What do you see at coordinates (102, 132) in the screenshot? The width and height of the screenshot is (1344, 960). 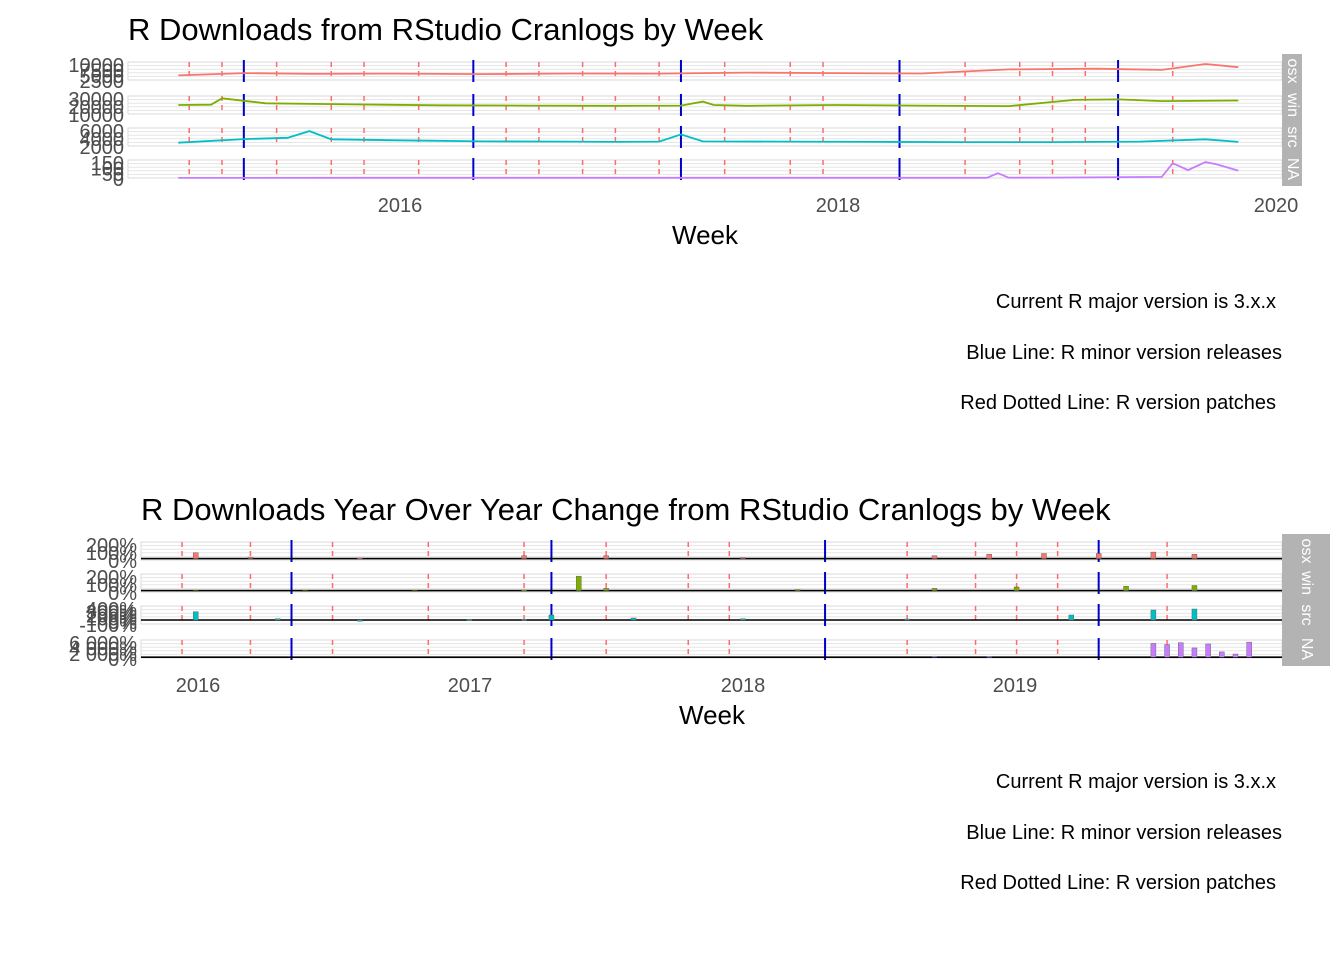 I see `y-tick-label: 6000` at bounding box center [102, 132].